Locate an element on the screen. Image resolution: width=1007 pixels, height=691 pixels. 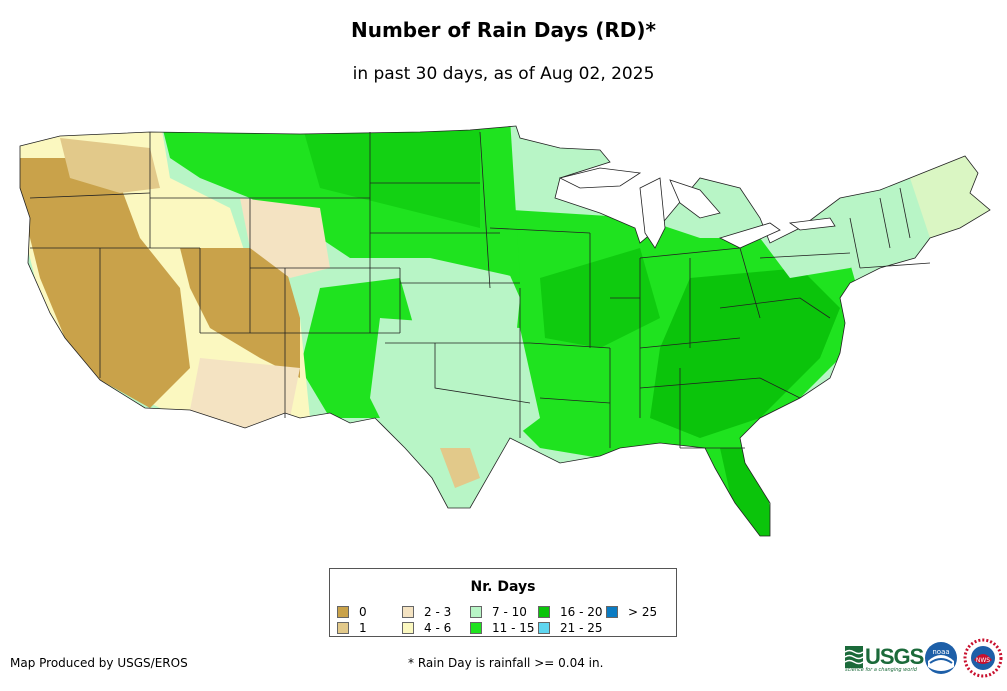
legend-item-1: 1 is located at coordinates (352, 627).